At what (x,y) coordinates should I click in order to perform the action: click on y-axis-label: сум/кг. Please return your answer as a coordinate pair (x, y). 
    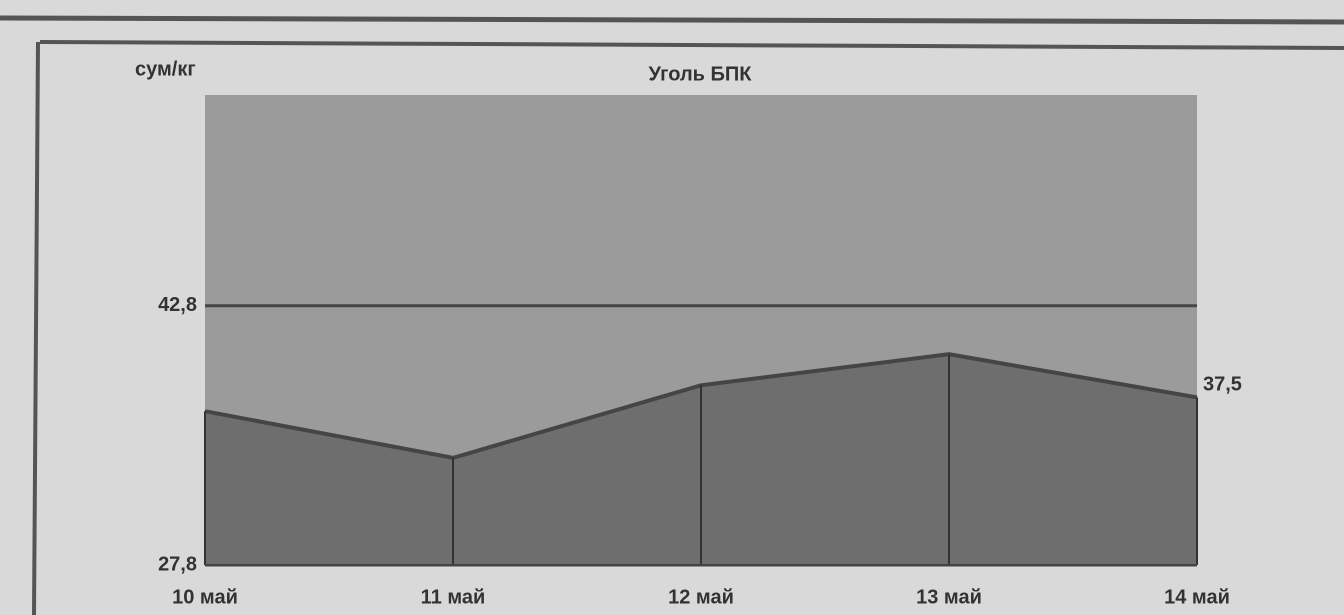
    Looking at the image, I should click on (165, 69).